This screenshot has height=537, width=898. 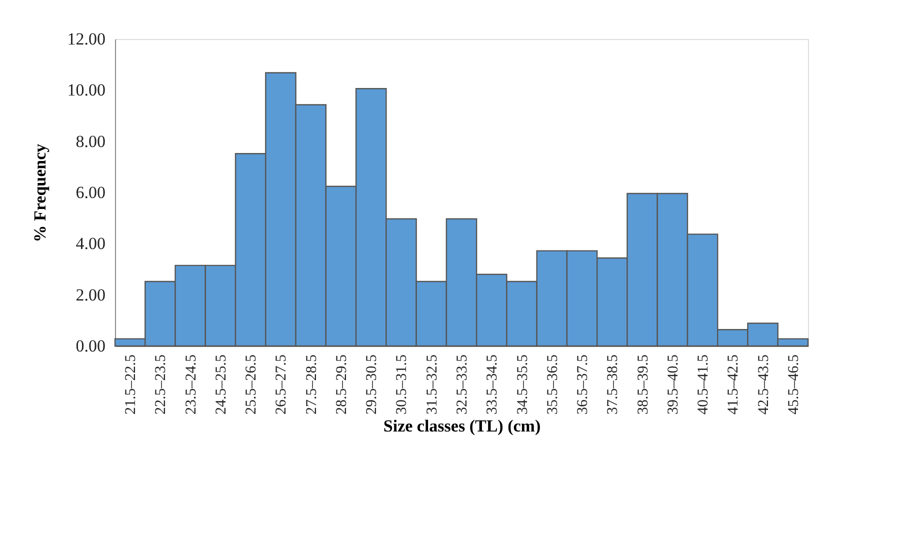 I want to click on y-tick-label: 6.00, so click(x=91, y=192).